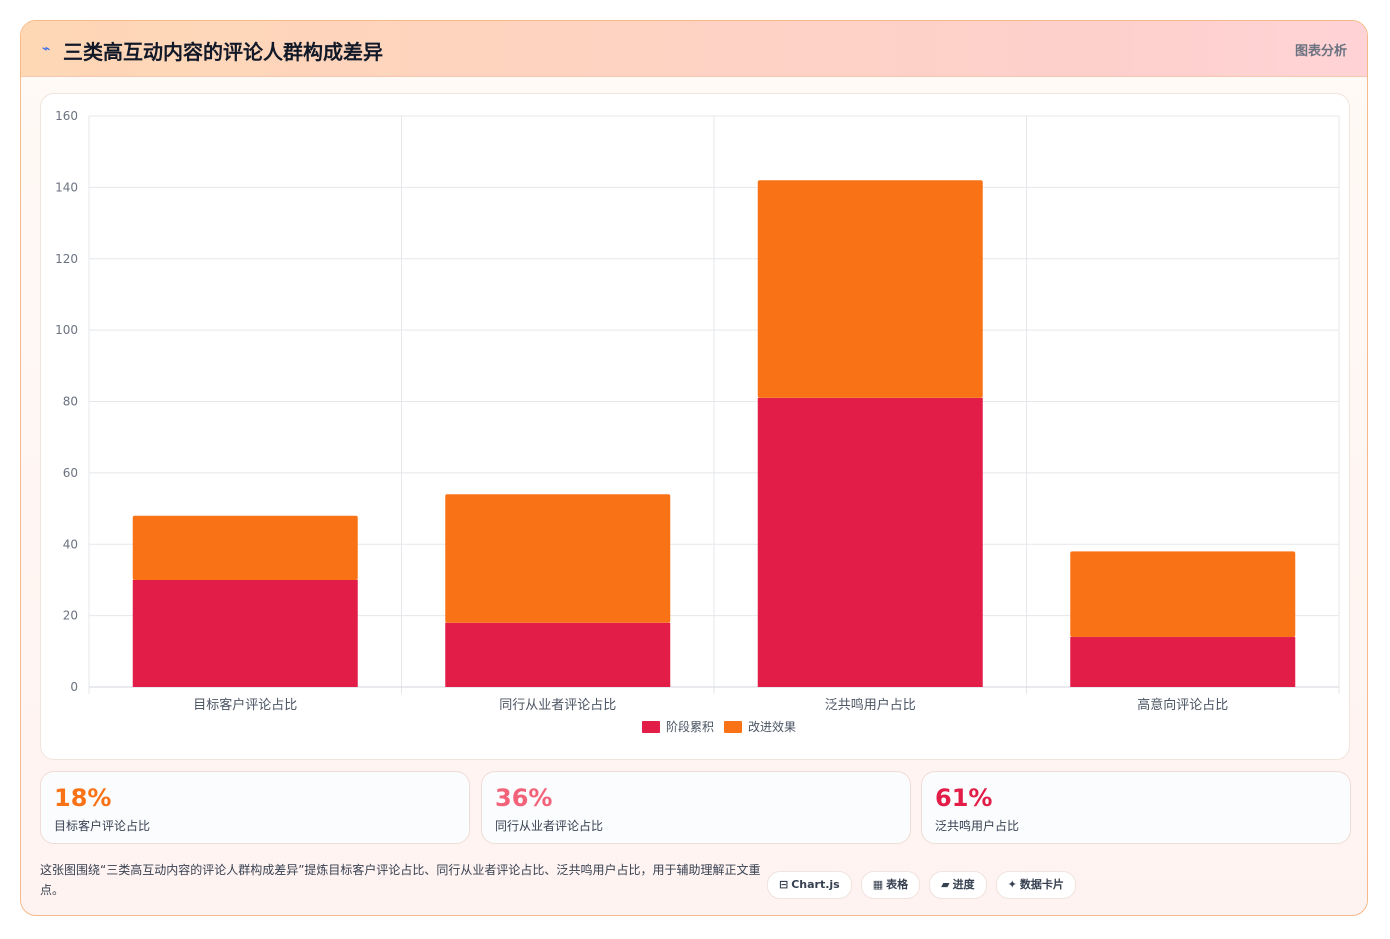 This screenshot has height=939, width=1390. What do you see at coordinates (70, 616) in the screenshot?
I see `y-tick-label: 20` at bounding box center [70, 616].